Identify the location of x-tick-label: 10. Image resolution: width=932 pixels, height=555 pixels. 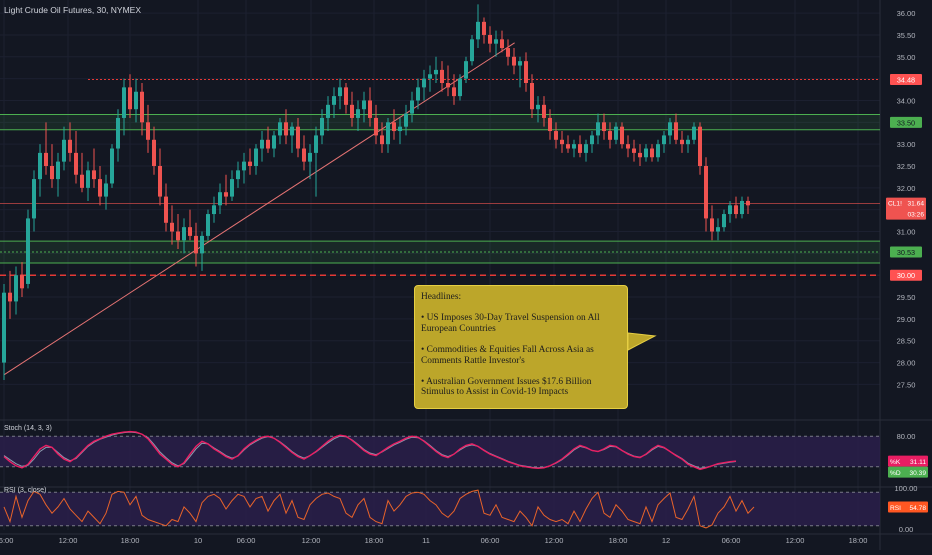
(198, 540).